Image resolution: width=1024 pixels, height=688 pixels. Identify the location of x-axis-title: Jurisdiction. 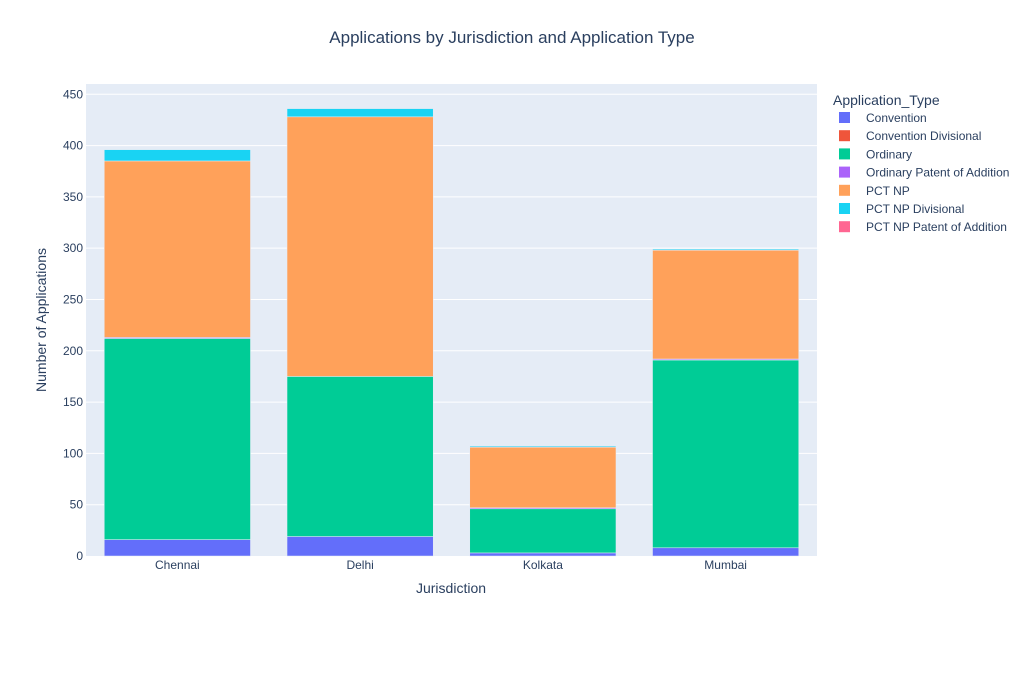
(451, 588).